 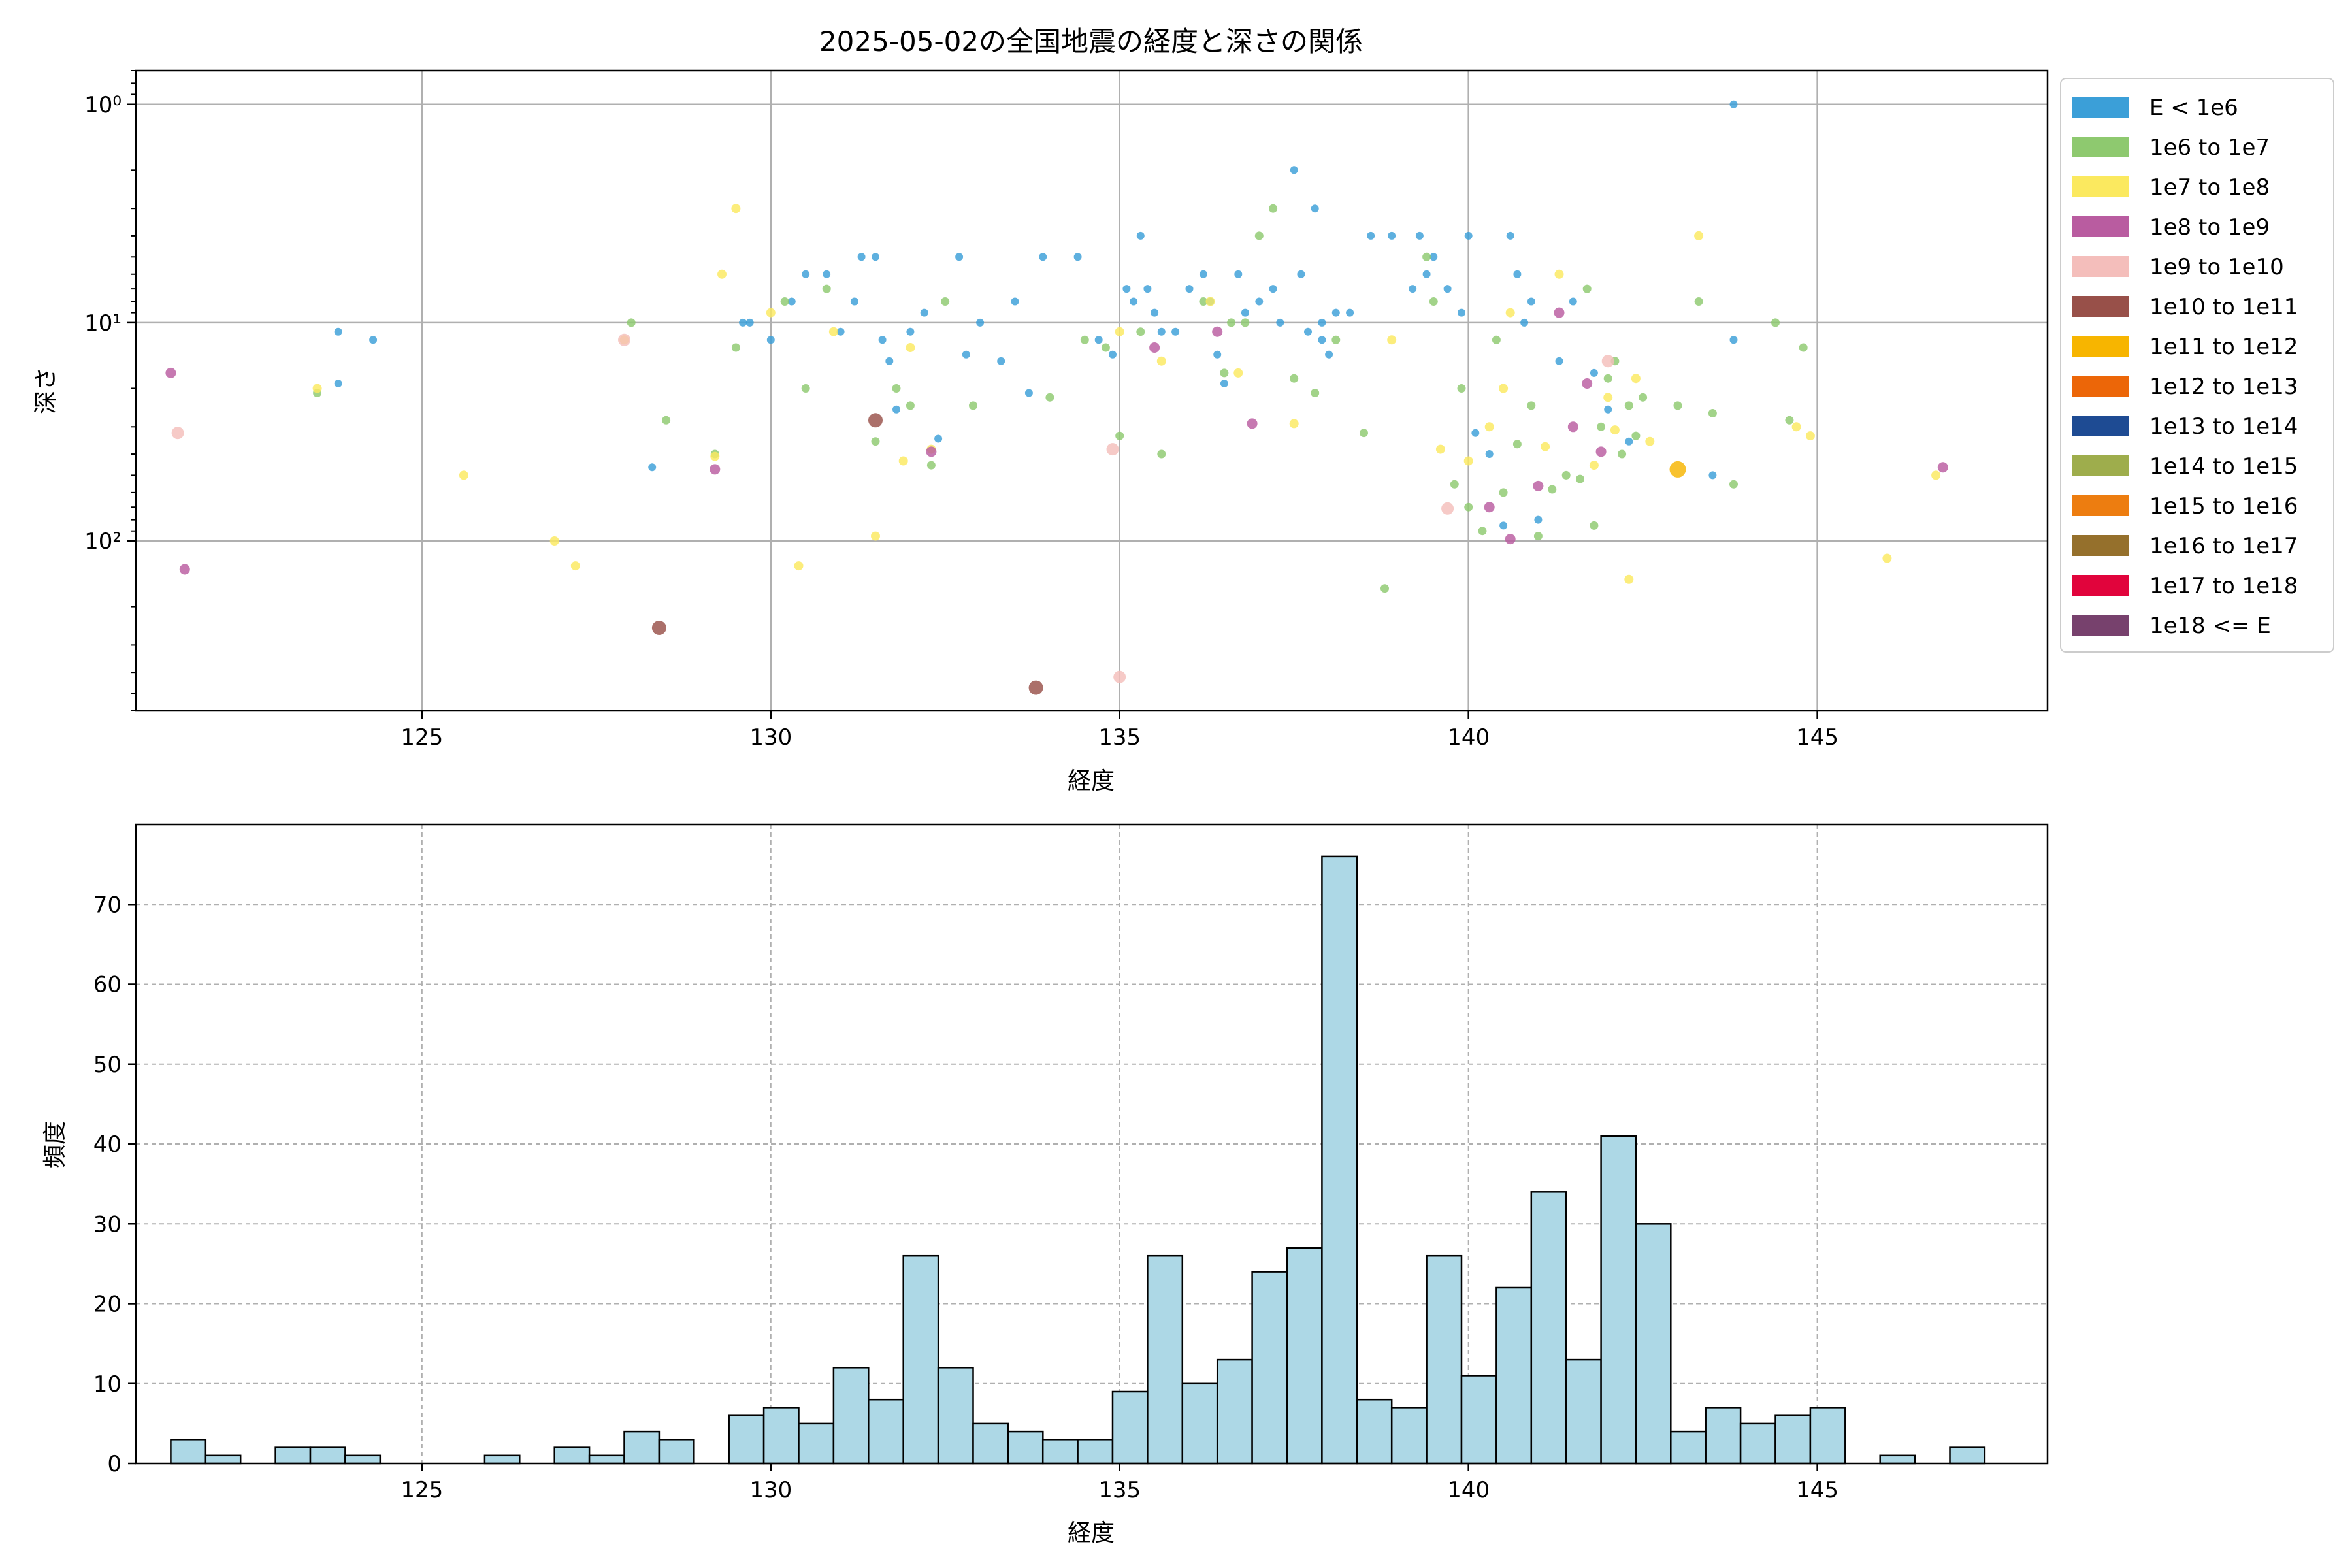 What do you see at coordinates (133, 390) in the screenshot?
I see `scatter-minor-ticks` at bounding box center [133, 390].